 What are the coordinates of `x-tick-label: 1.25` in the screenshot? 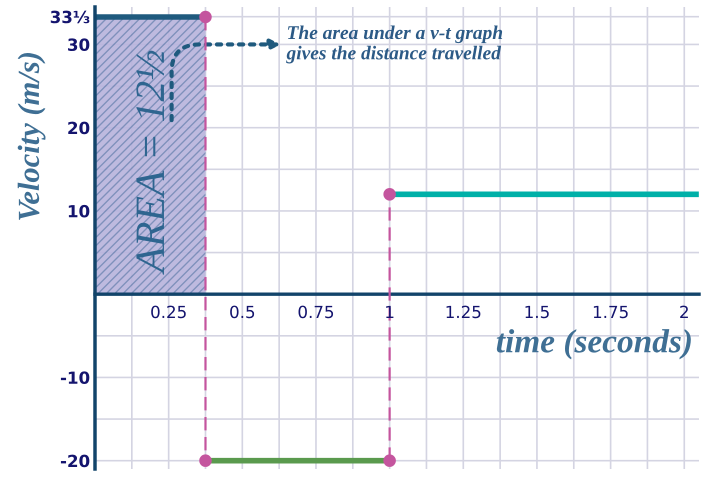 It's located at (463, 312).